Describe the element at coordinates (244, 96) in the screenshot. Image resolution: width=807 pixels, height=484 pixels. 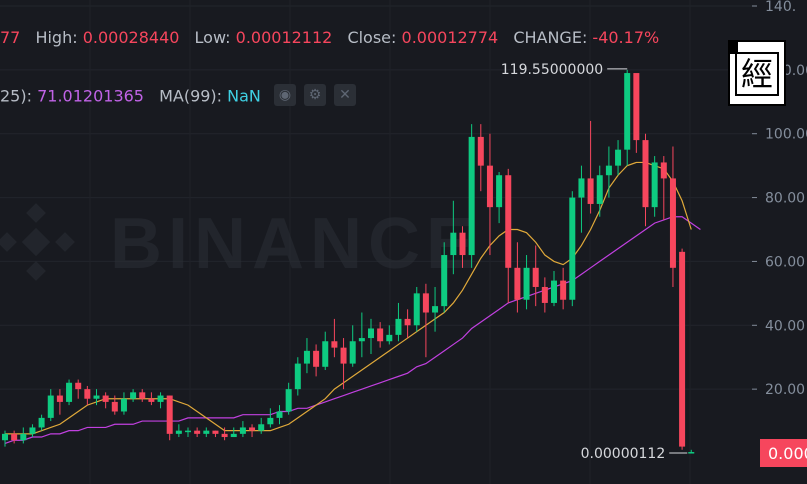
I see `ma99-value: NaN` at that location.